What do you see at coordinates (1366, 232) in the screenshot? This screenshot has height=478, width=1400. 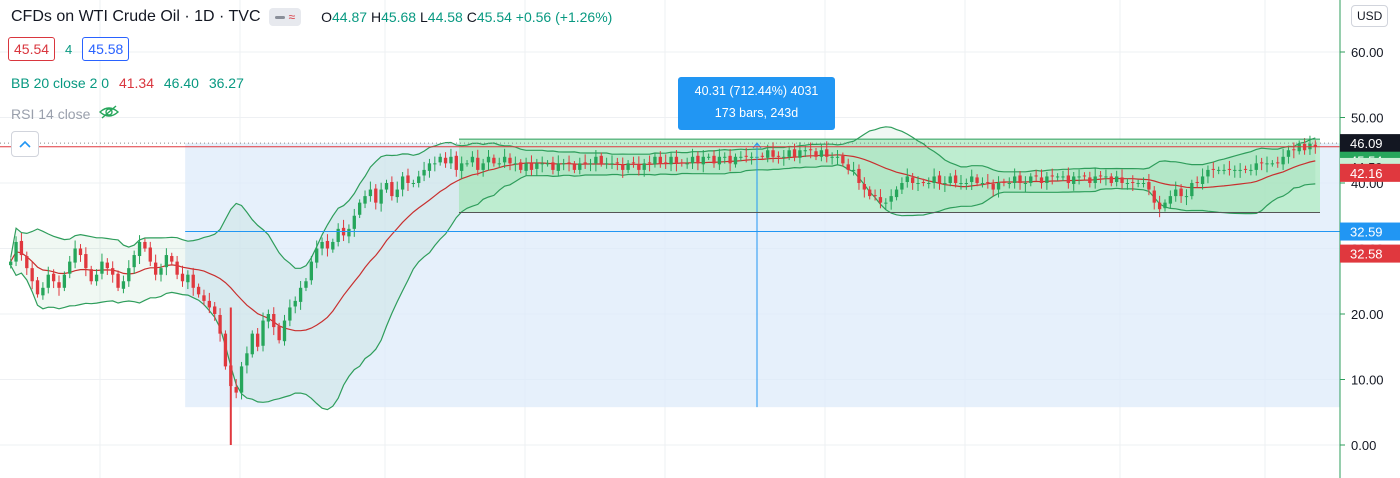 I see `price-label: 32.59` at bounding box center [1366, 232].